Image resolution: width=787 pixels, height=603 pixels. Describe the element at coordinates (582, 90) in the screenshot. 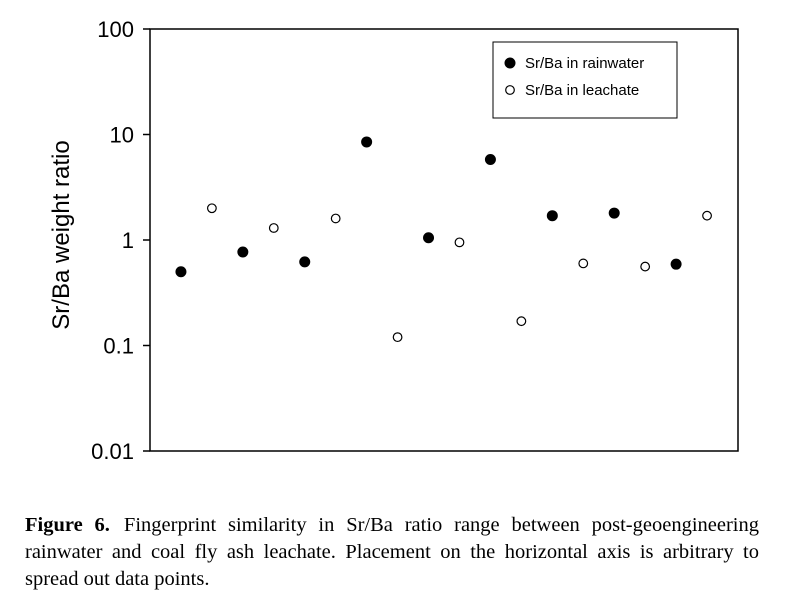

I see `legend-label: Sr/Ba in leachate` at that location.